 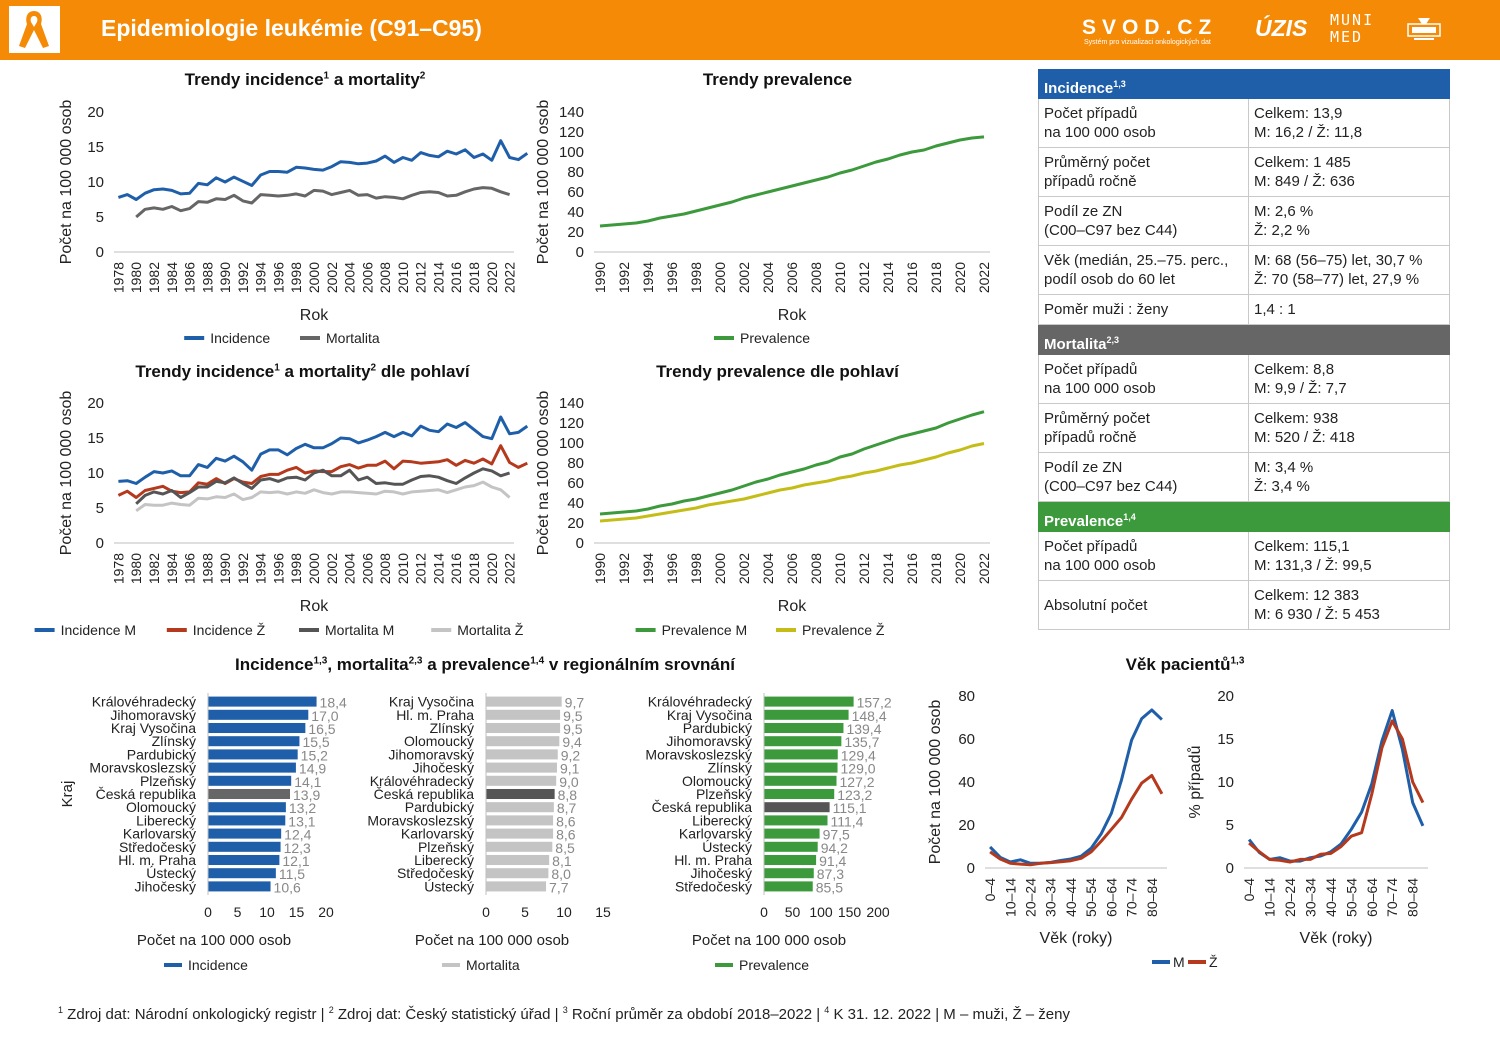 I want to click on chart-title-trend-incmort: Trendy incidence1 a mortality2, so click(x=305, y=80).